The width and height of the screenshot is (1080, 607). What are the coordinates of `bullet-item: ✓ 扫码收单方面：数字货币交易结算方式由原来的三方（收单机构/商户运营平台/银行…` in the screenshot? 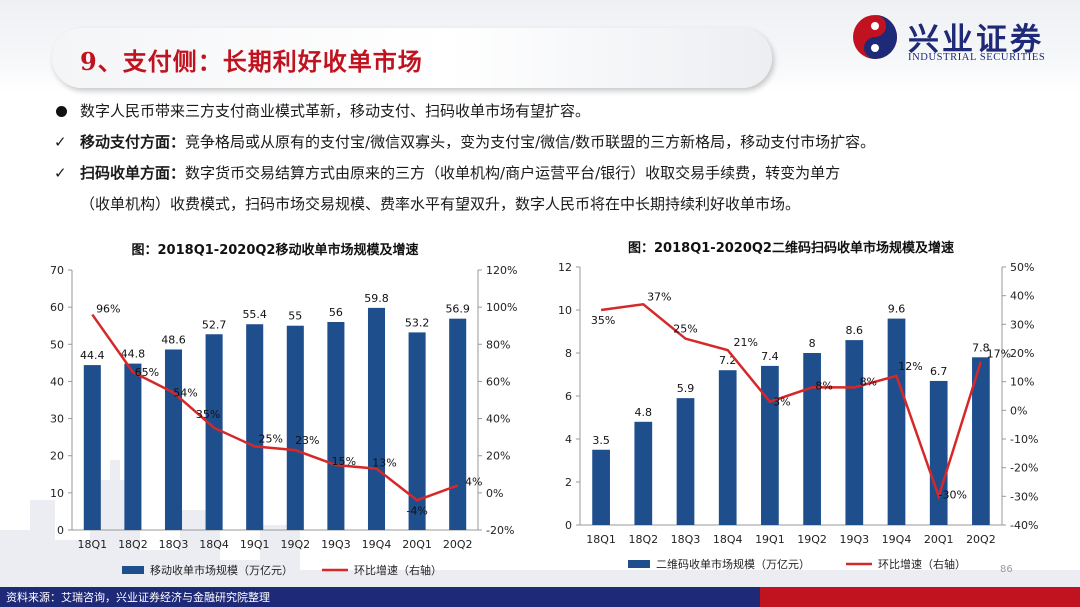 It's located at (557, 173).